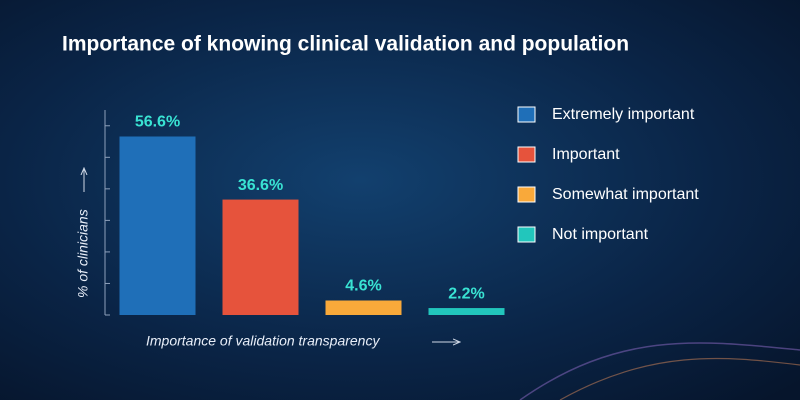  Describe the element at coordinates (363, 286) in the screenshot. I see `value-label: 4.6%` at that location.